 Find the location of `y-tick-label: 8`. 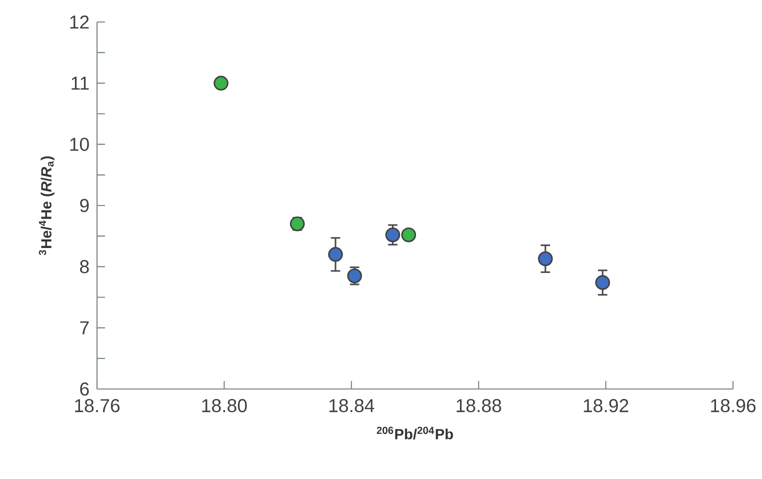

y-tick-label: 8 is located at coordinates (84, 267).